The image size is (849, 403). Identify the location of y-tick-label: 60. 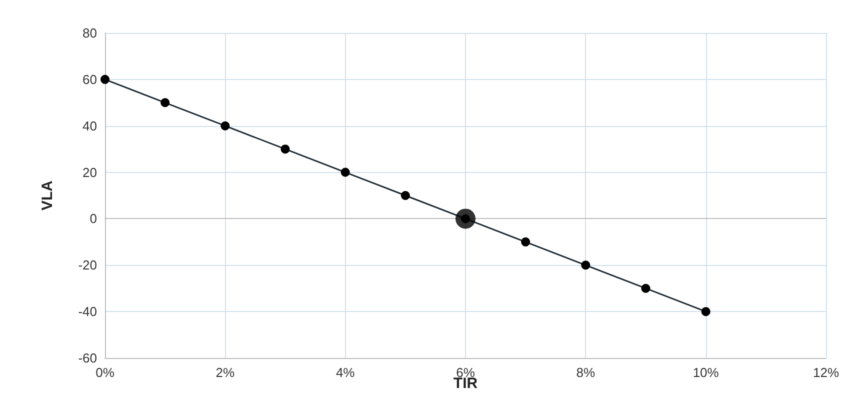
(89, 79).